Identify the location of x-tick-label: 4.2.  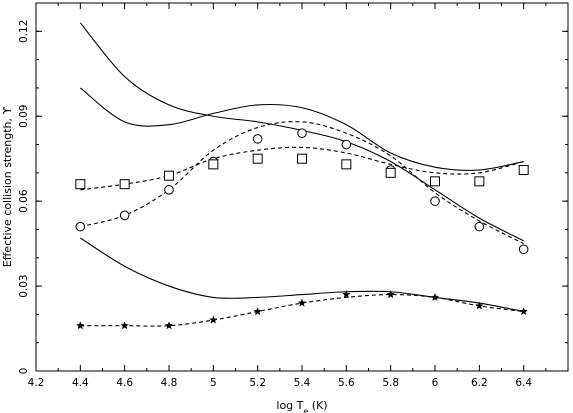
(36, 383).